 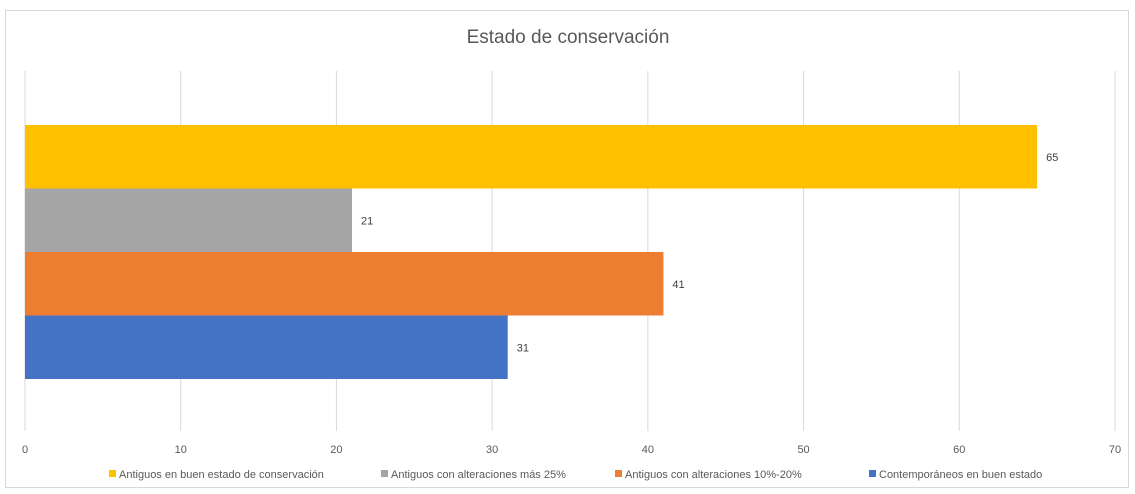 I want to click on x-tick-label: 40, so click(x=648, y=450).